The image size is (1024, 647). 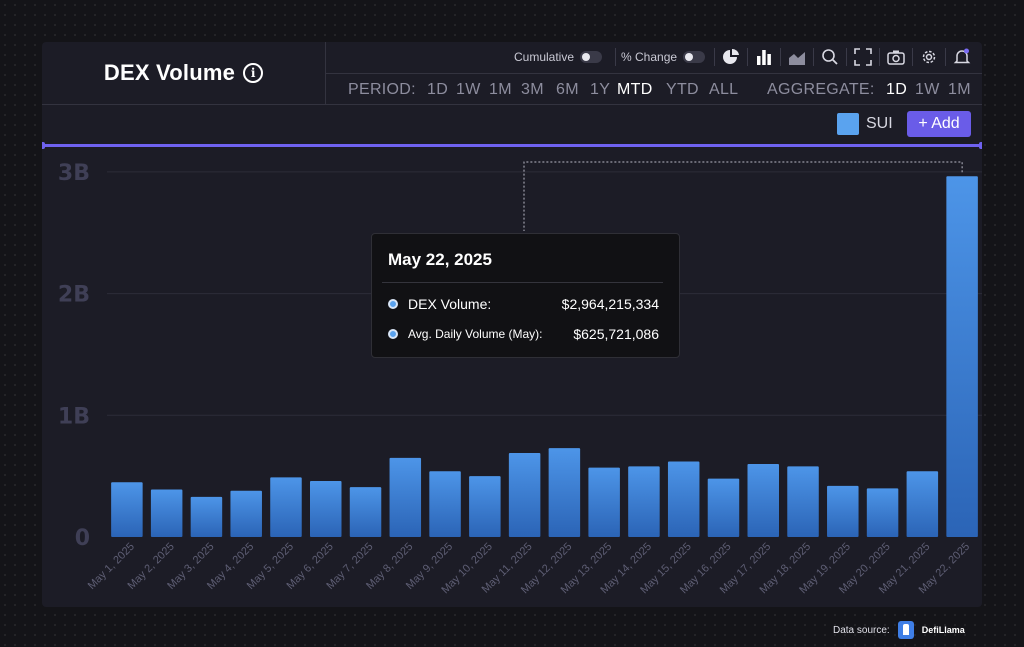 I want to click on legend-swatch, so click(x=848, y=124).